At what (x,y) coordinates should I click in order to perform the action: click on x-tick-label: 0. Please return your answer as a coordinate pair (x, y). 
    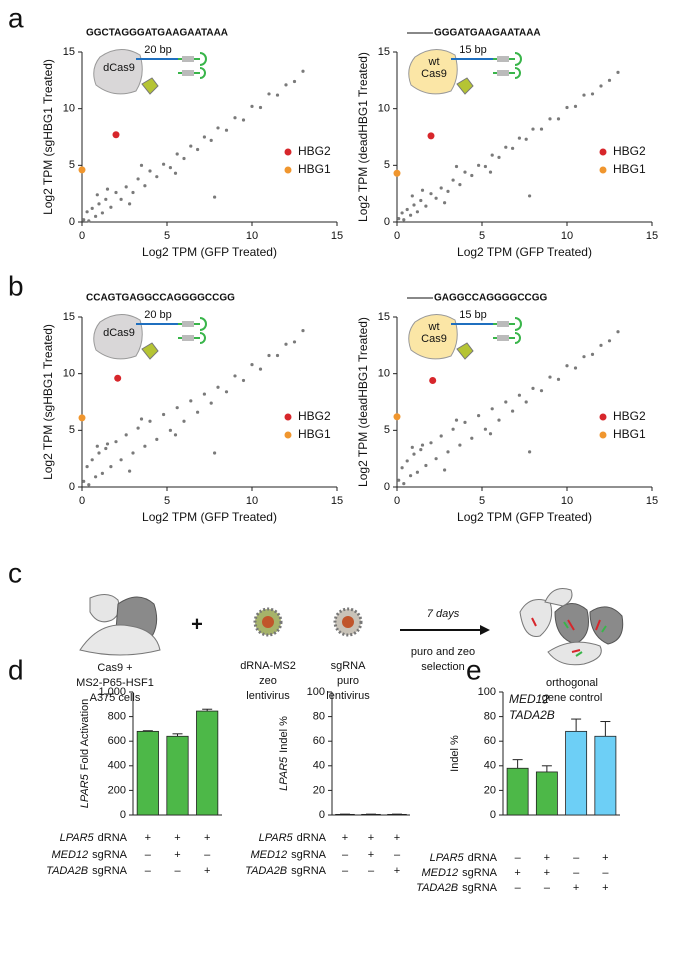
    Looking at the image, I should click on (397, 236).